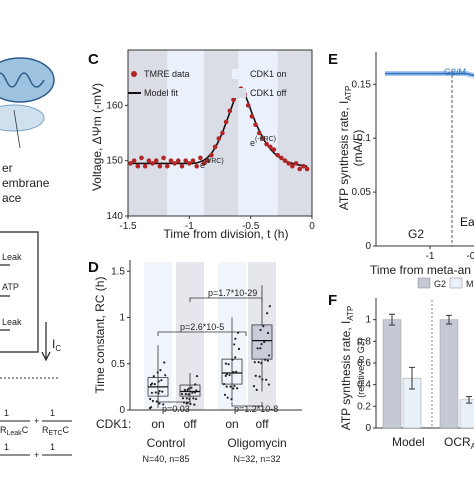 The width and height of the screenshot is (474, 479). What do you see at coordinates (7, 168) in the screenshot?
I see `fragment-line1: er` at bounding box center [7, 168].